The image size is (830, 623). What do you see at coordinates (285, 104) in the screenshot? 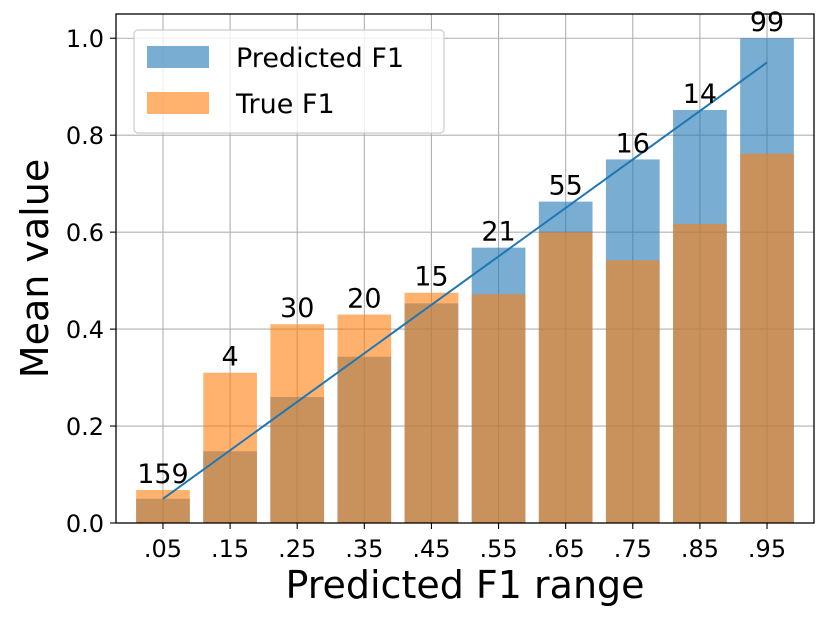
I see `legend-label-true: True F1` at bounding box center [285, 104].